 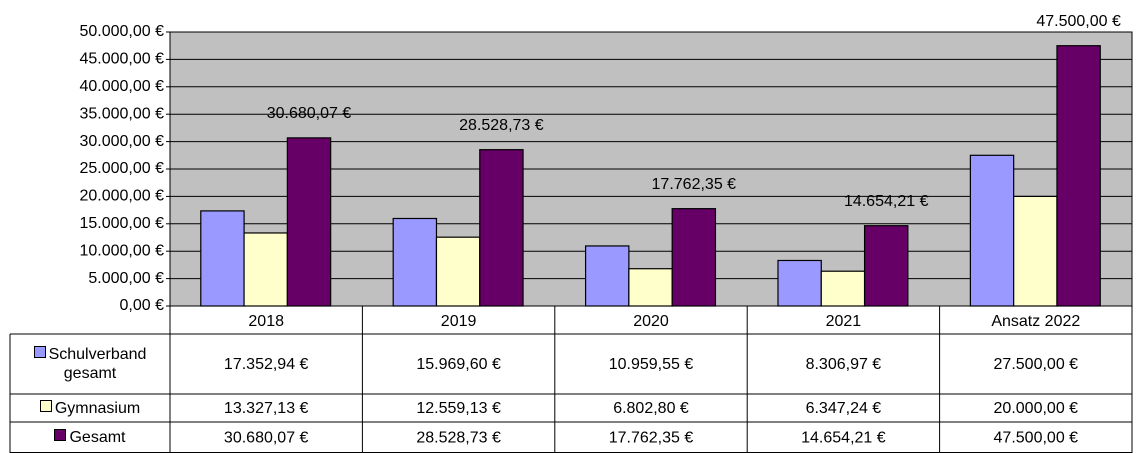 I want to click on table-value: 12.559,13 €, so click(x=458, y=408).